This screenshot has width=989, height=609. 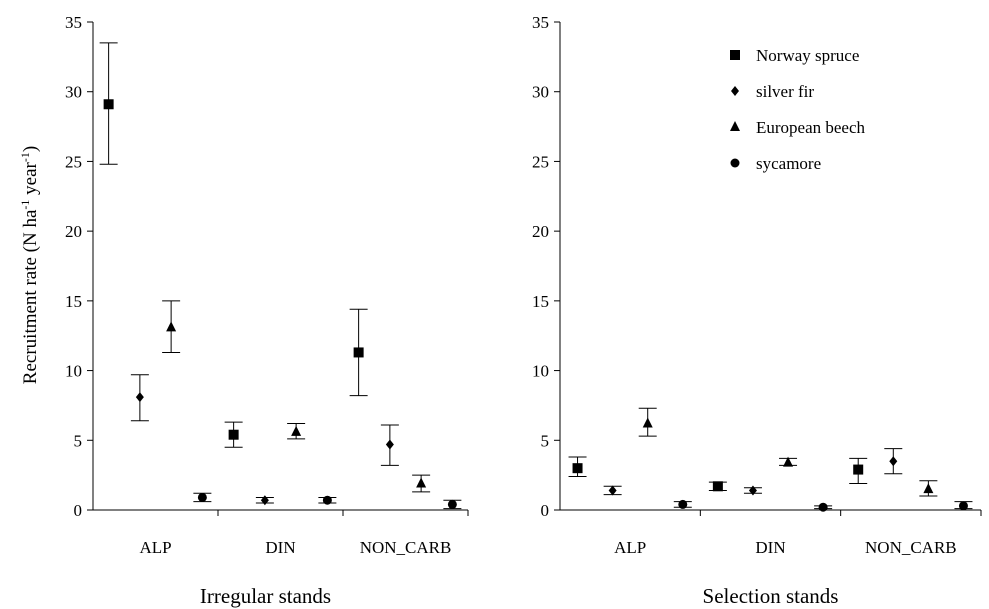 I want to click on svg-text:Recruitment rate (N ha-1 year-: Recruitment rate (N ha-1 year-1), so click(x=29, y=265).